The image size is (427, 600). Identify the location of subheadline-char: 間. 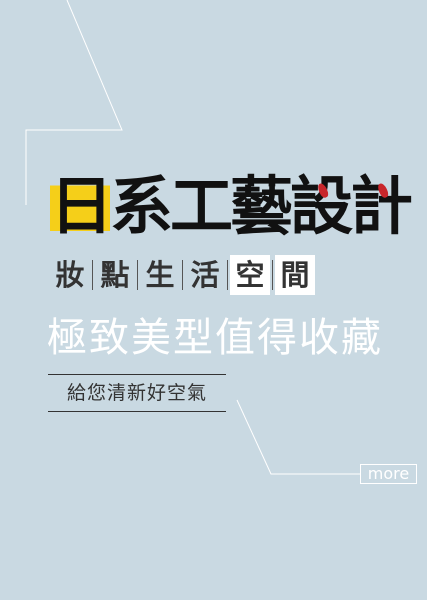
(295, 275).